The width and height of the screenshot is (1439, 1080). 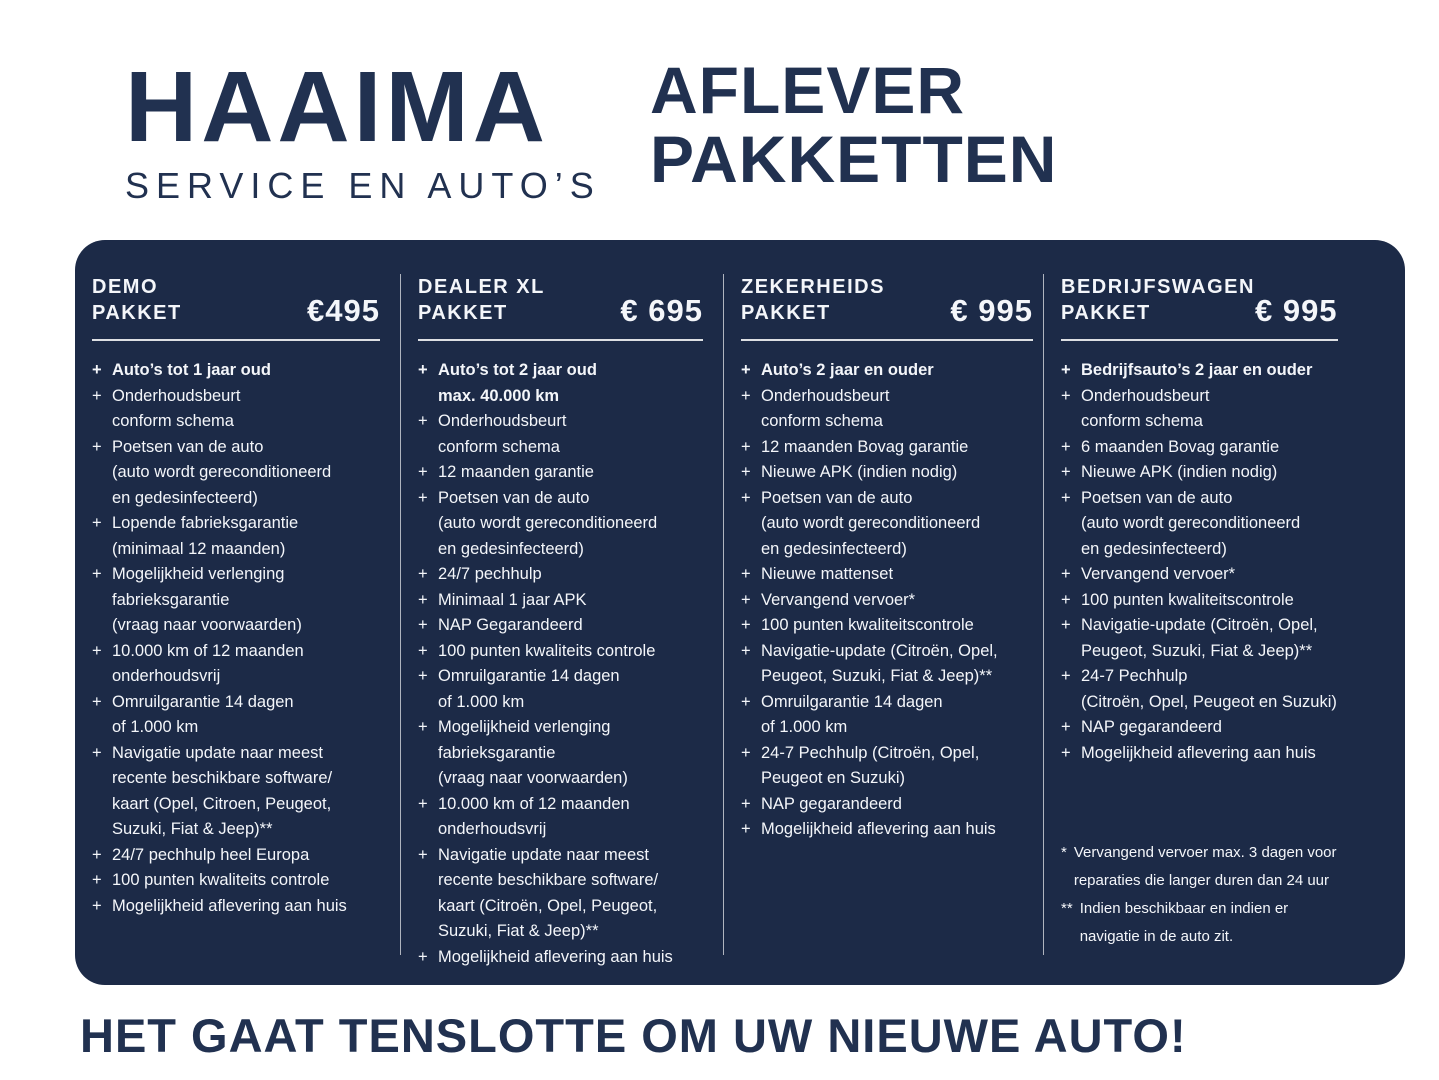 I want to click on feature-text: Auto’s 2 jaar en ouder, so click(x=847, y=370).